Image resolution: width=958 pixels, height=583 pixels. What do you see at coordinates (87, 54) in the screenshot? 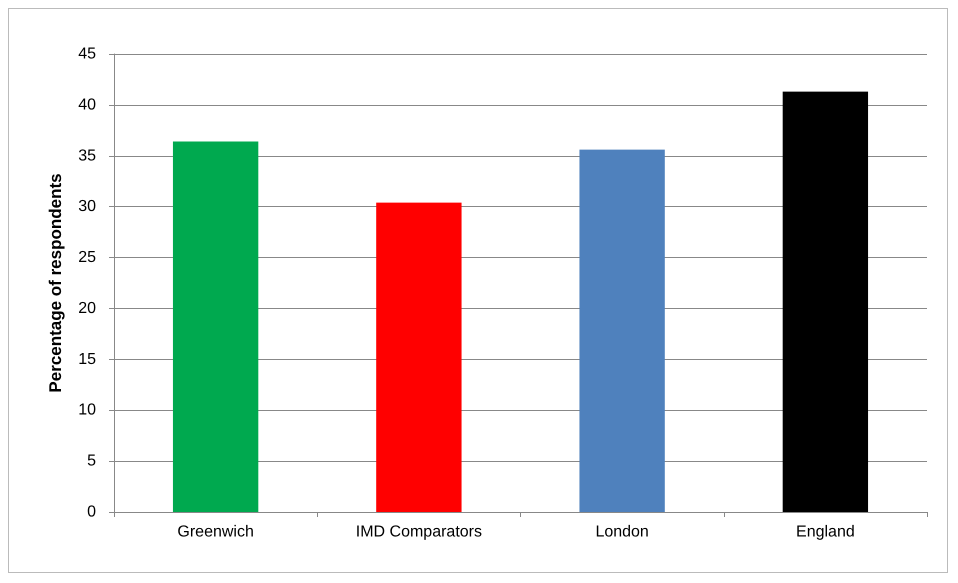
I see `y-tick-label: 45` at bounding box center [87, 54].